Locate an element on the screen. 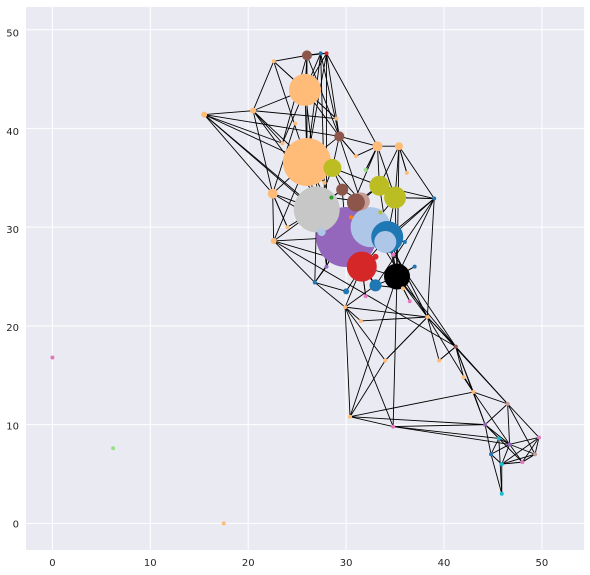  x-tick-label-5: 50 is located at coordinates (542, 563).